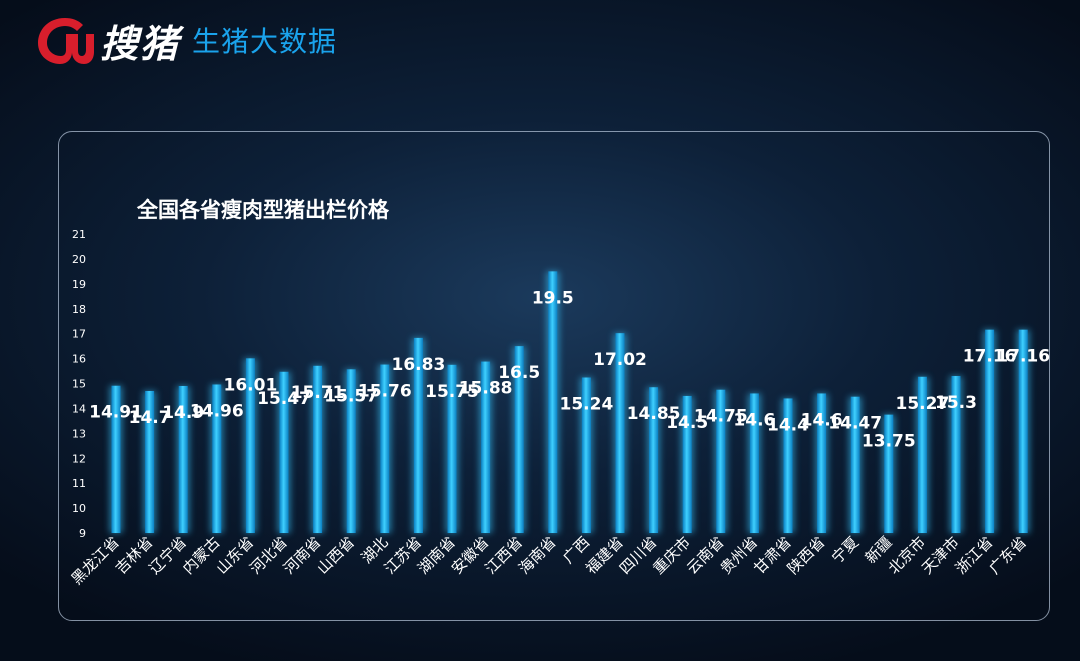 The image size is (1080, 661). What do you see at coordinates (251, 385) in the screenshot?
I see `data-label: 16.01` at bounding box center [251, 385].